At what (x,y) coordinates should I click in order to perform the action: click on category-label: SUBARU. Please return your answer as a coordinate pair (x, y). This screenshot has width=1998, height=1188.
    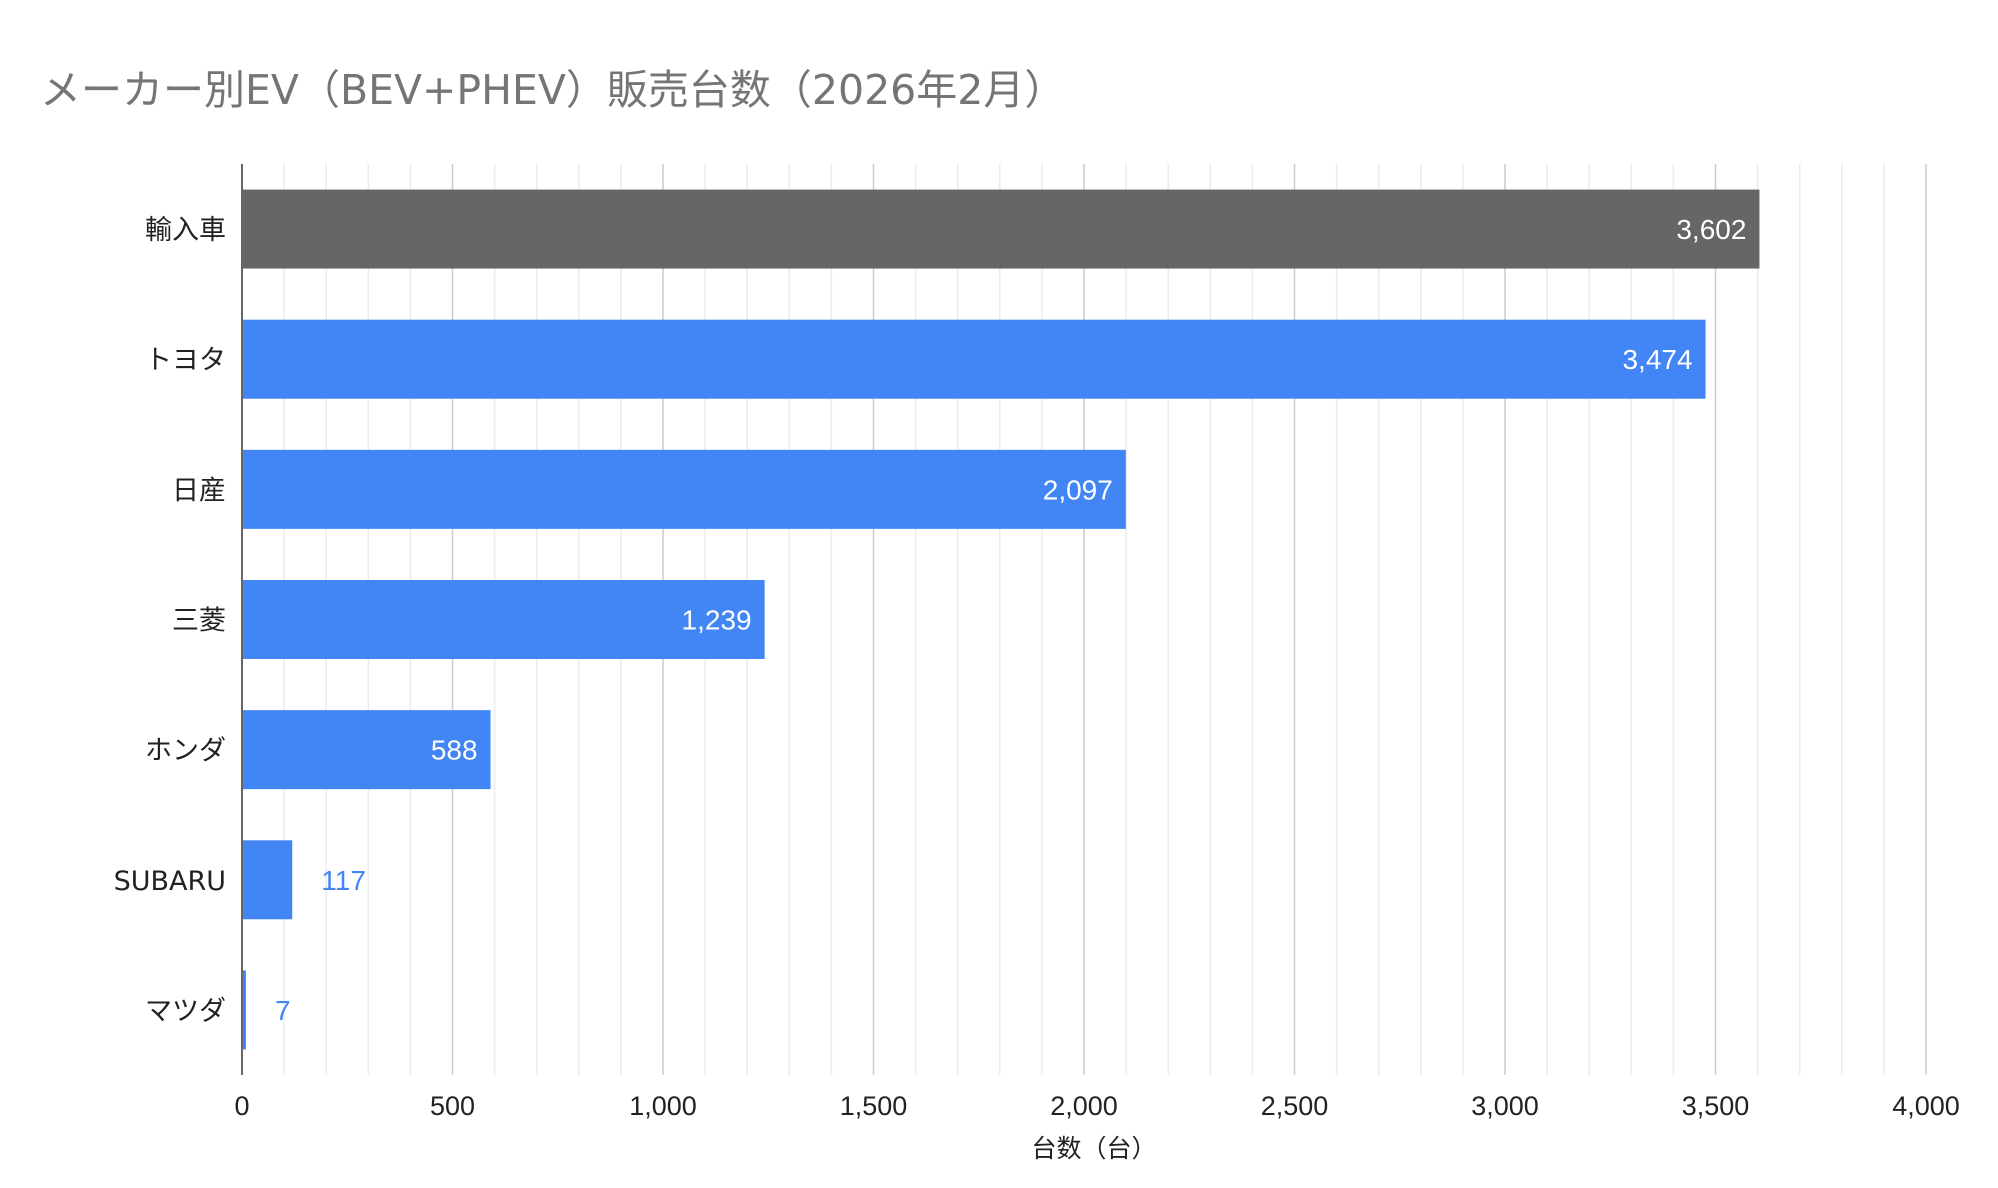
    Looking at the image, I should click on (170, 881).